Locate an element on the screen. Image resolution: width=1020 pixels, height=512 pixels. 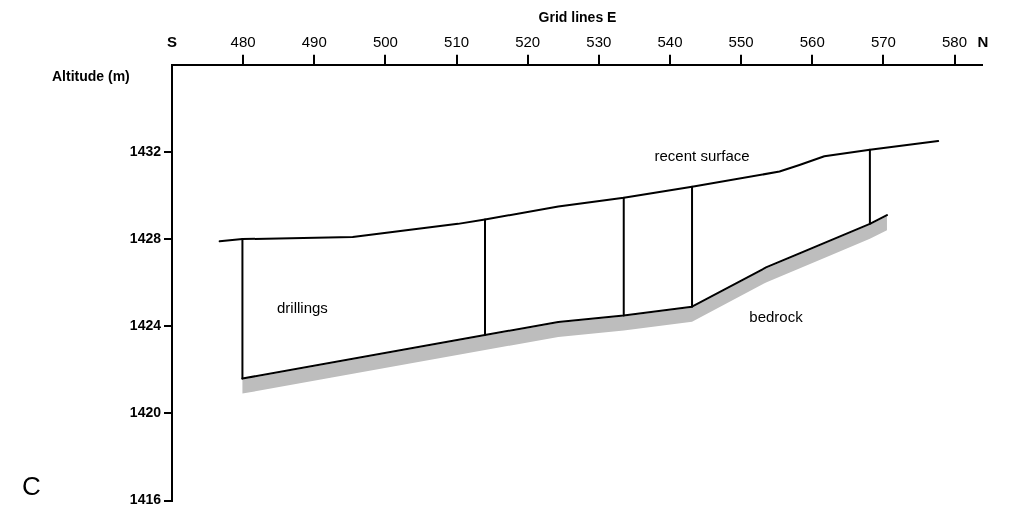
series-label: recent surface is located at coordinates (702, 155).